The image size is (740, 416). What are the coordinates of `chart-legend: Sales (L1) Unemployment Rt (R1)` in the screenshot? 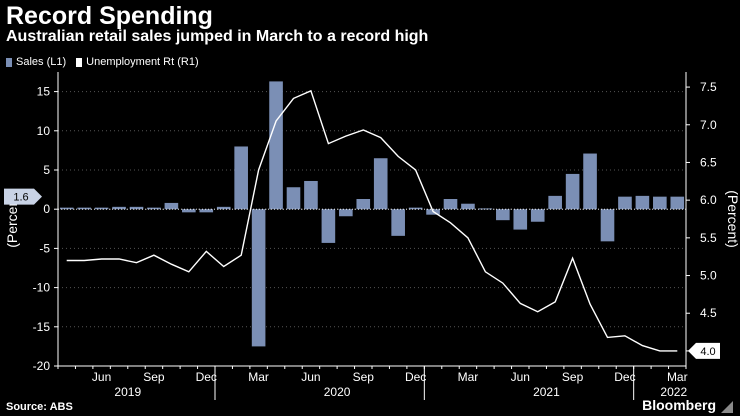 It's located at (107, 62).